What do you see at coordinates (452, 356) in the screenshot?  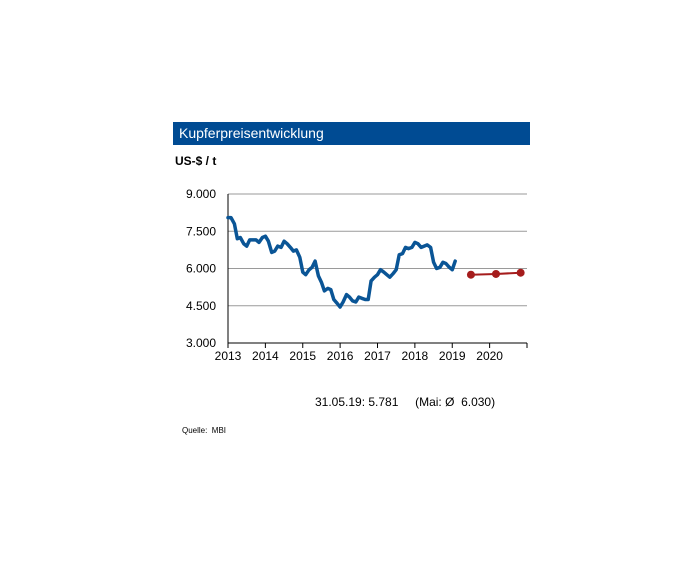 I see `x-tick-label: 2019` at bounding box center [452, 356].